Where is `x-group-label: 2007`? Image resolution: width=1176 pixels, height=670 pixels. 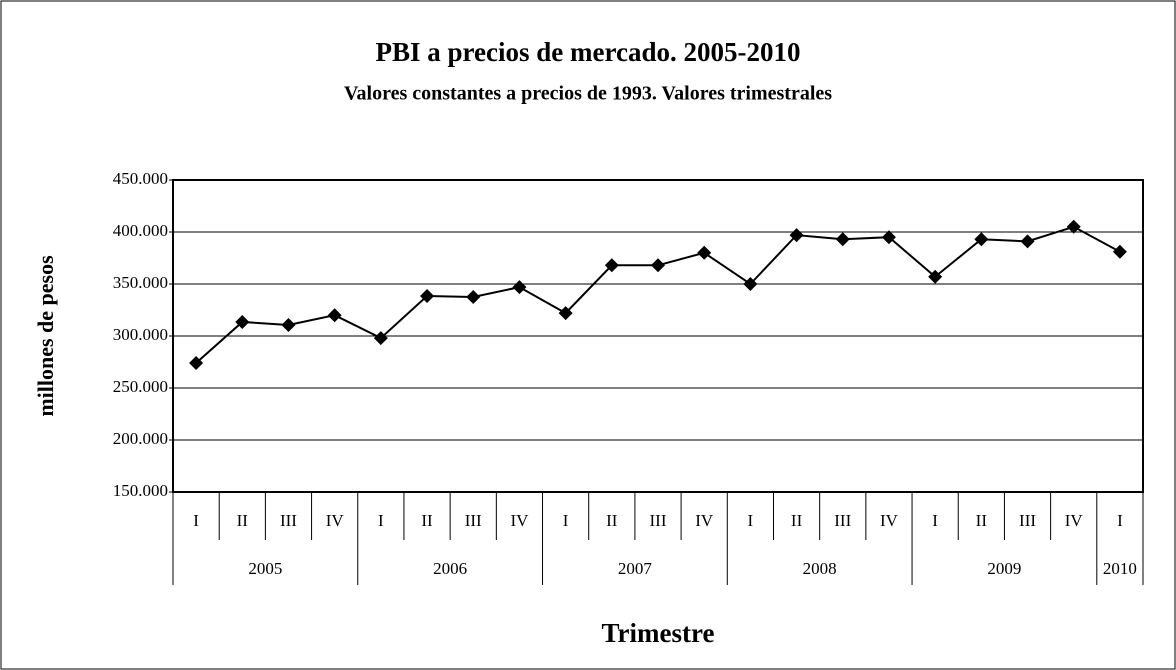 x-group-label: 2007 is located at coordinates (635, 568).